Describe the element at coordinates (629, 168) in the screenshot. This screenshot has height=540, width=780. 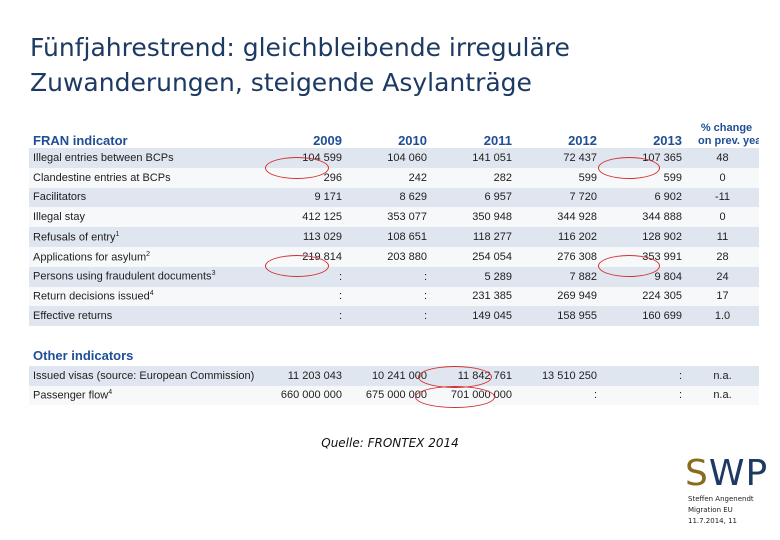
I see `highlight-circle-2013-illegal-entries` at that location.